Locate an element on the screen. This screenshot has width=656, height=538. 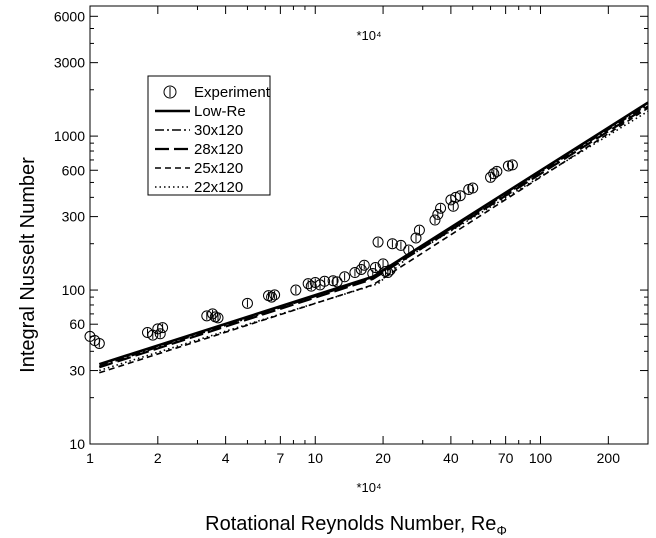
x-tick-label: 200 is located at coordinates (609, 458).